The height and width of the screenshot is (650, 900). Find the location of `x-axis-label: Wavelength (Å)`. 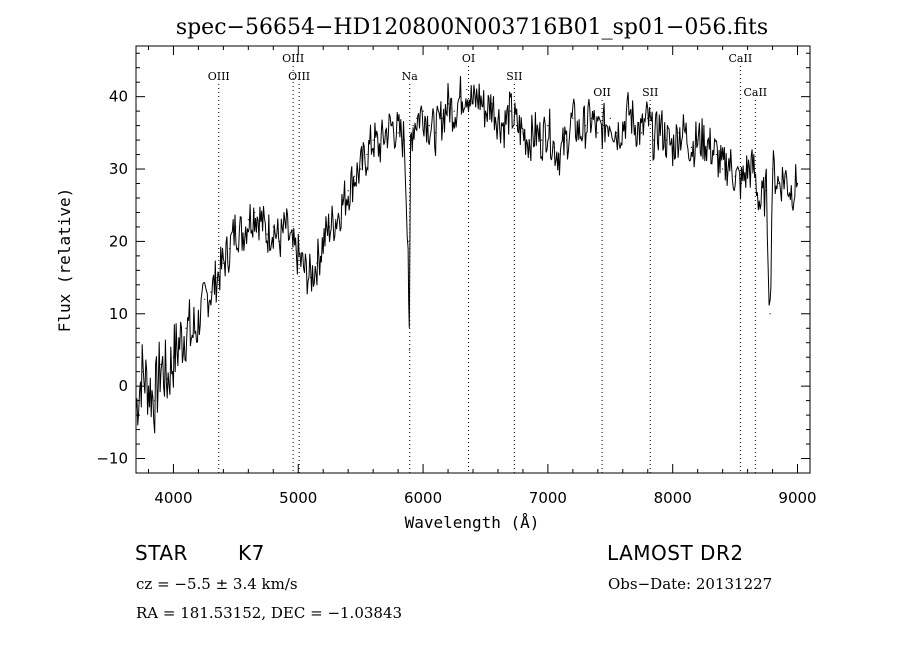

x-axis-label: Wavelength (Å) is located at coordinates (472, 522).